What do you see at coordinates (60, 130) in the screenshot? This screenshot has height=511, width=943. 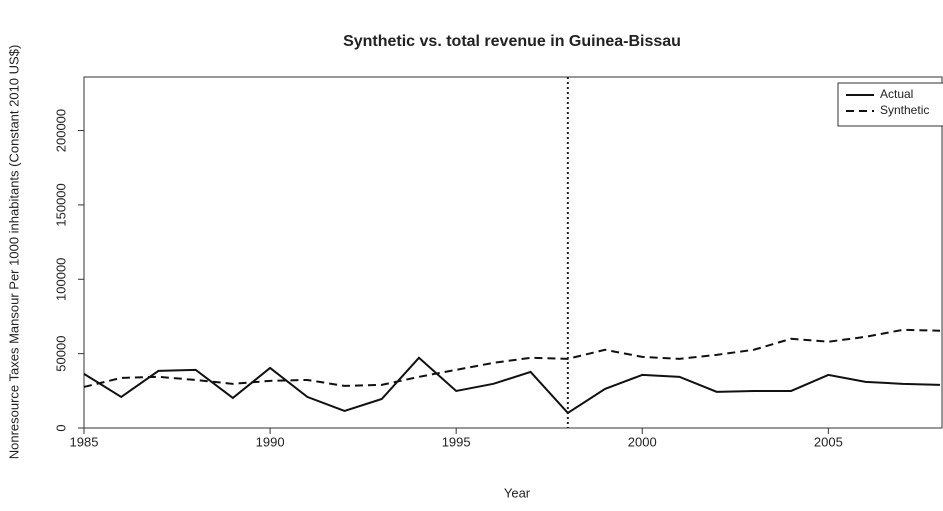 I see `y-tick-label: 200000` at bounding box center [60, 130].